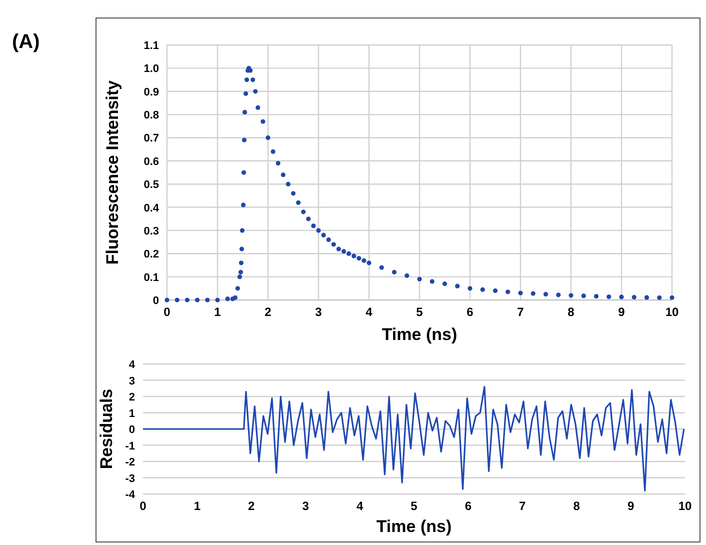 The width and height of the screenshot is (706, 545). Describe the element at coordinates (151, 46) in the screenshot. I see `y-tick-label: 1.1` at that location.